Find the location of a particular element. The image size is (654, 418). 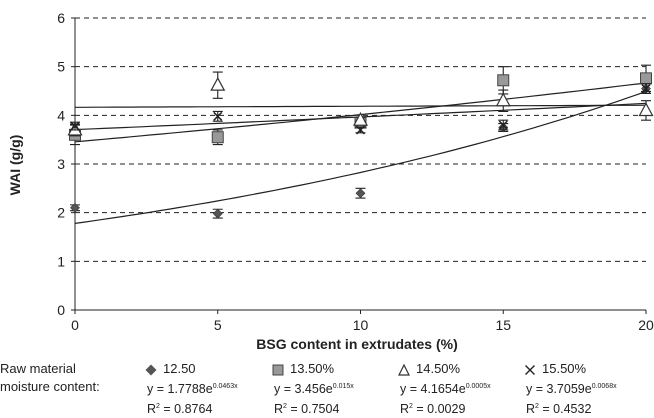

data-point-s3-p4 is located at coordinates (503, 99).